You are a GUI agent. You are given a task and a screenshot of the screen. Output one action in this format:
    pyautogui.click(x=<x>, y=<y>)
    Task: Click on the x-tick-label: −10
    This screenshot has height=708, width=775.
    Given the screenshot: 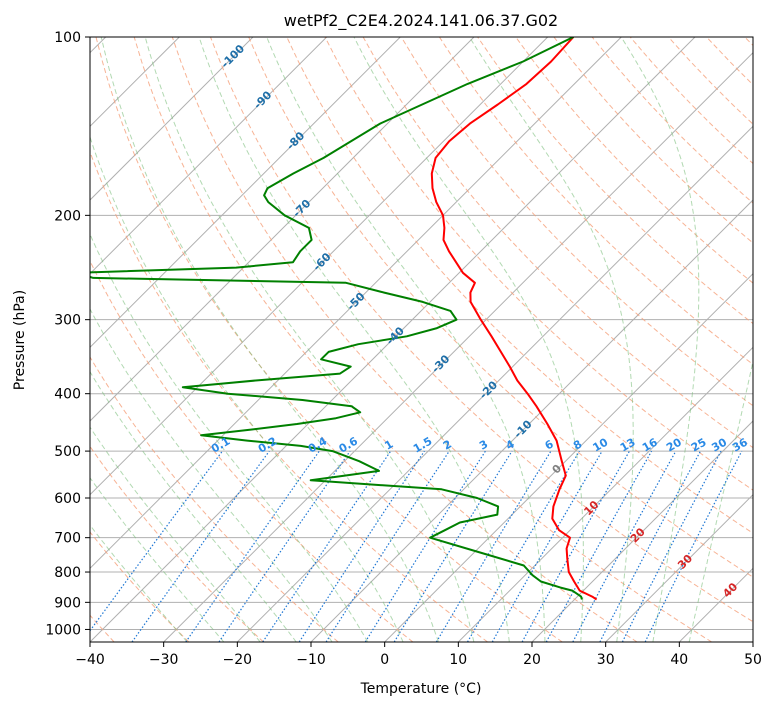 What is the action you would take?
    pyautogui.click(x=311, y=660)
    